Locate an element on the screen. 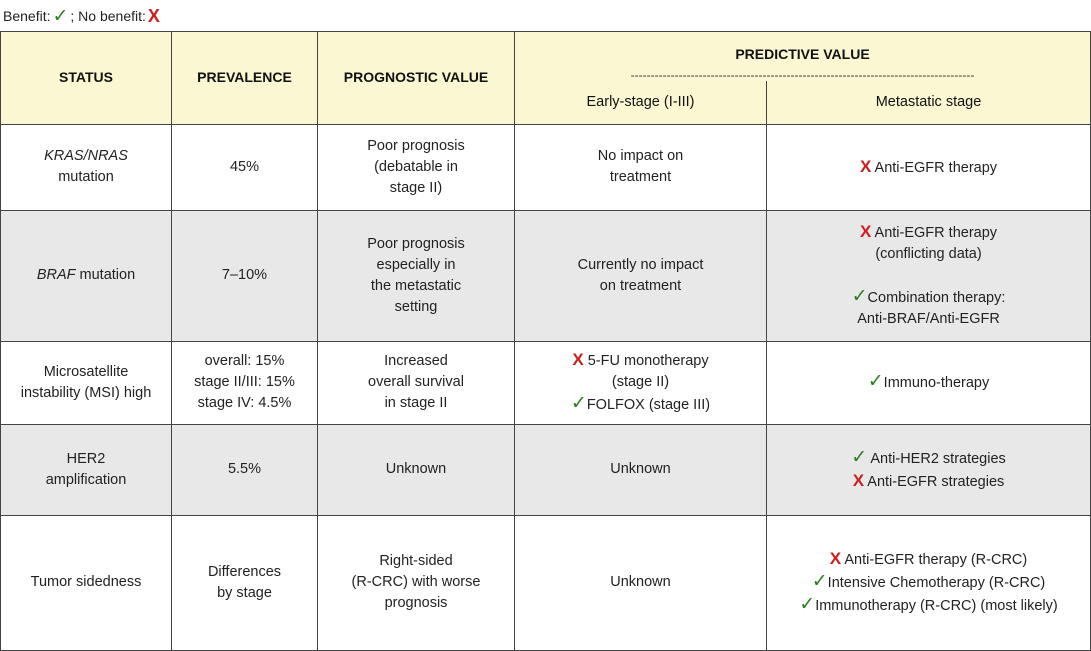  metastatic-cell: X Anti-EGFR therapy is located at coordinates (928, 167).